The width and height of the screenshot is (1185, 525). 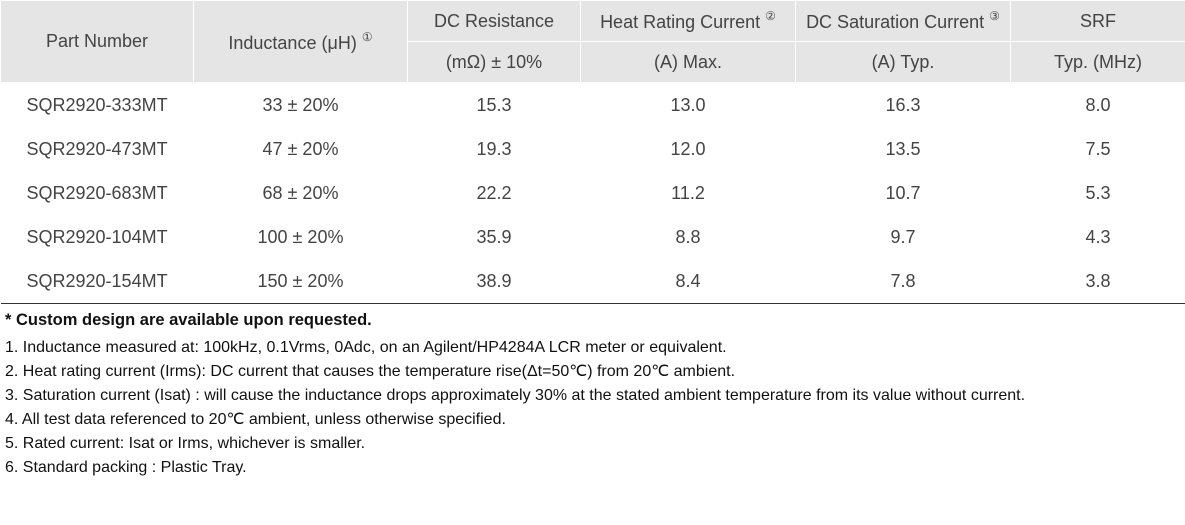 I want to click on table-cell: 19.3, so click(x=494, y=148).